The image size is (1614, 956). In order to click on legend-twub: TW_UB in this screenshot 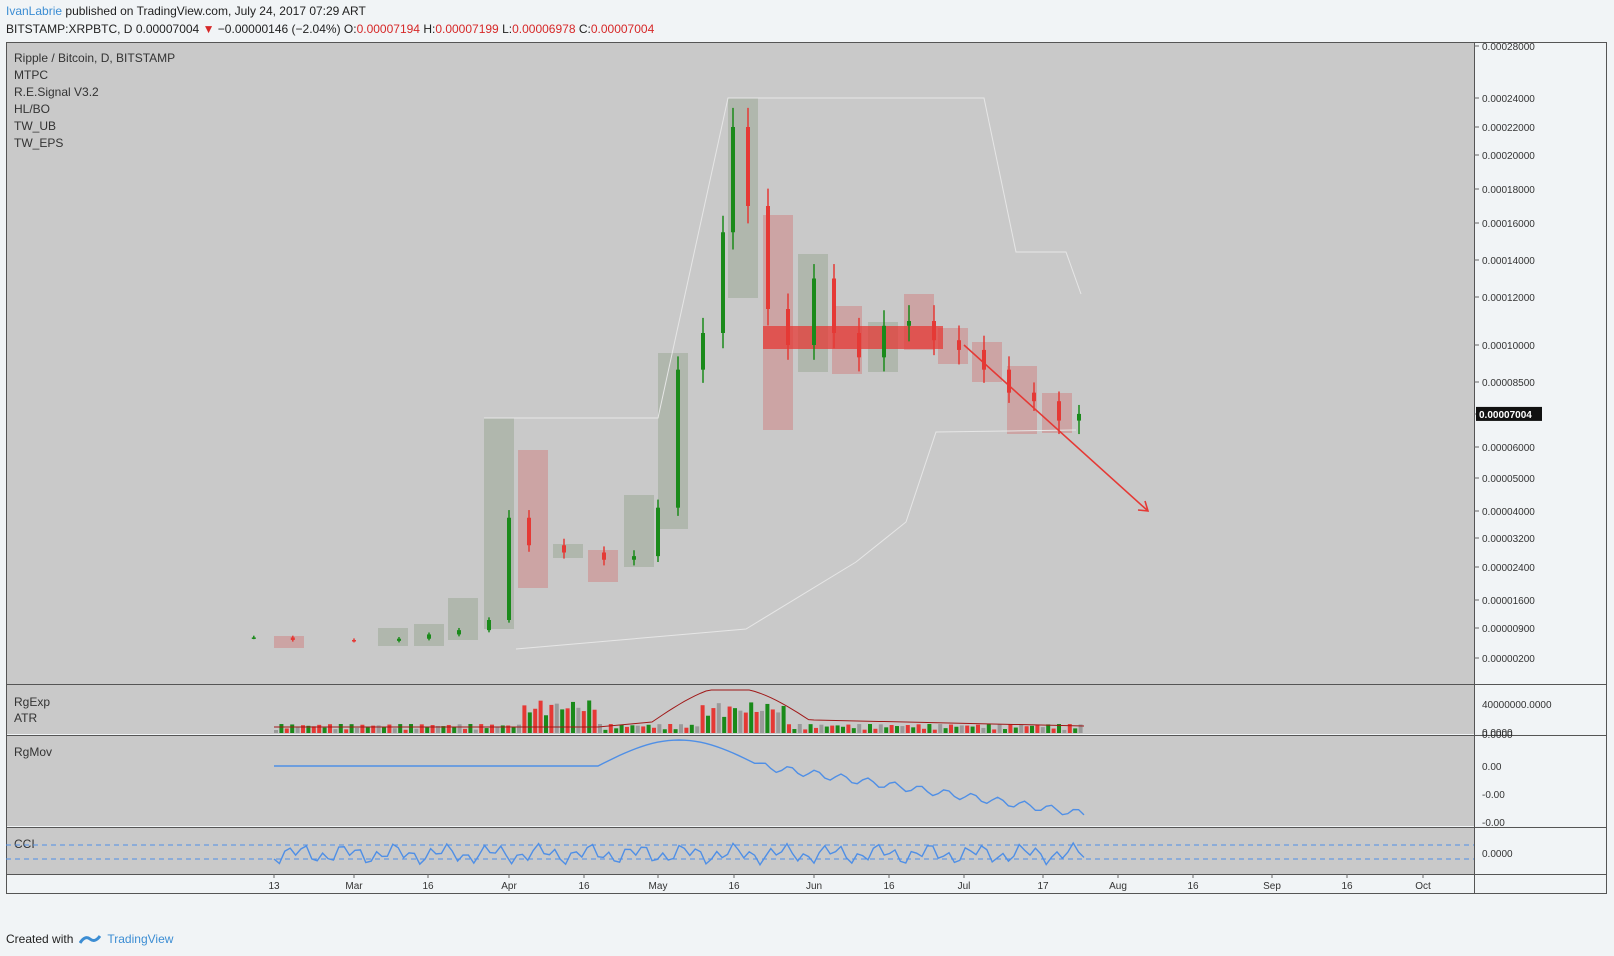, I will do `click(35, 126)`.